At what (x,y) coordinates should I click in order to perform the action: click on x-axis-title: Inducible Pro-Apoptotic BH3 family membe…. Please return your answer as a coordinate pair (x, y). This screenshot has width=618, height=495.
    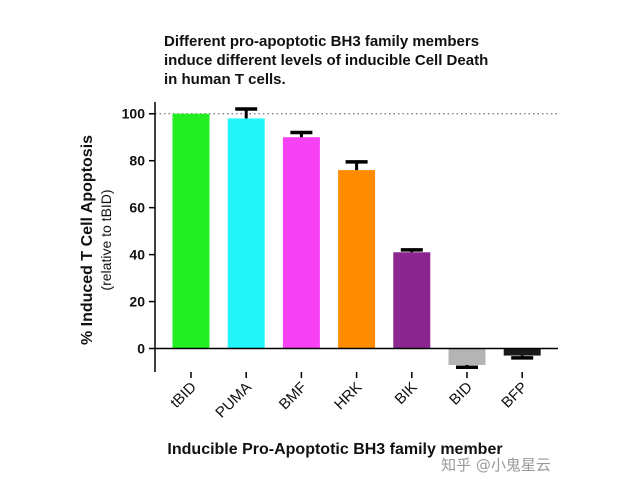
    Looking at the image, I should click on (334, 449).